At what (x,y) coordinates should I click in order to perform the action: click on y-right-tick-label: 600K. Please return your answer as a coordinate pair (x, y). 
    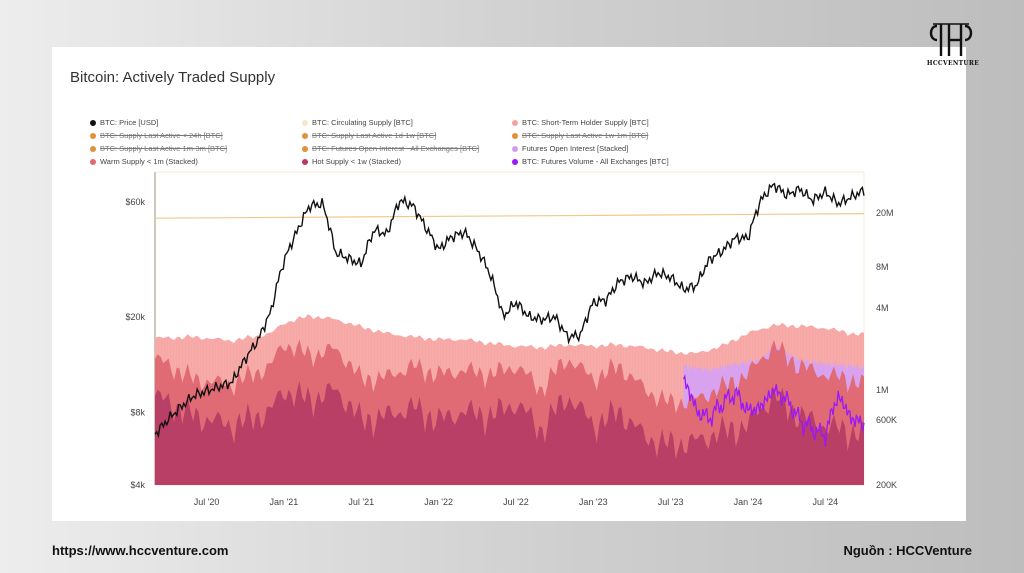
    Looking at the image, I should click on (886, 420).